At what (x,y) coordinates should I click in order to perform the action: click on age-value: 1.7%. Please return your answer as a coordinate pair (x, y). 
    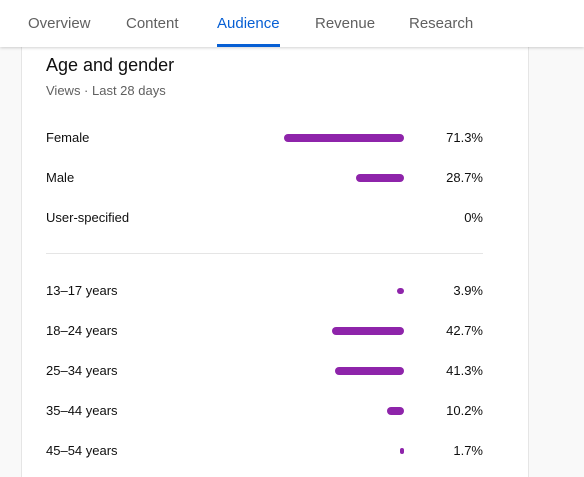
    Looking at the image, I should click on (468, 450).